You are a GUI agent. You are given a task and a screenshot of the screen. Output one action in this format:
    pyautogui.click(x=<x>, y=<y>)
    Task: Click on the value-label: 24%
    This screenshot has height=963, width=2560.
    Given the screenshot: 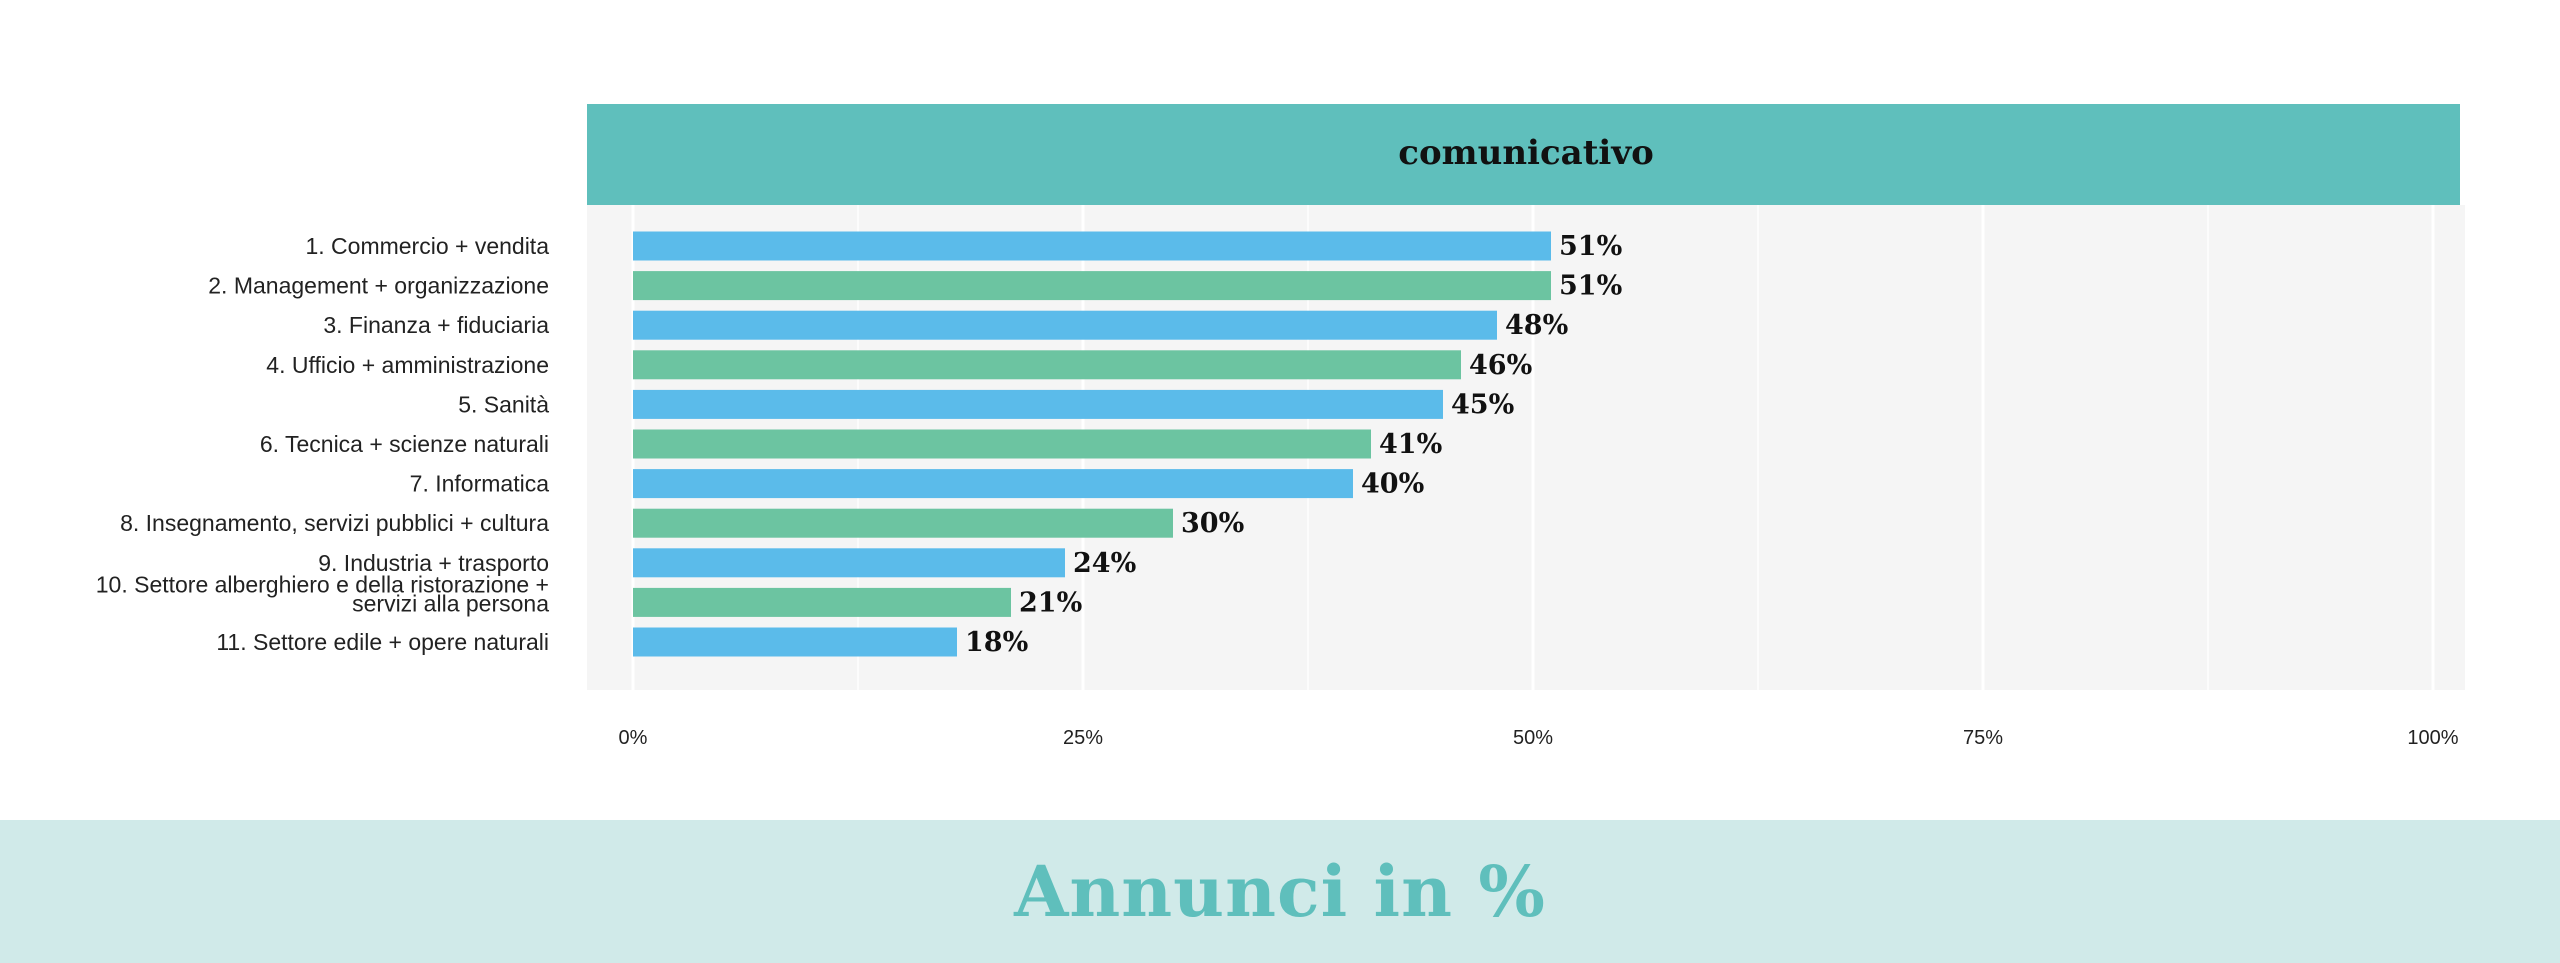 What is the action you would take?
    pyautogui.click(x=1104, y=563)
    